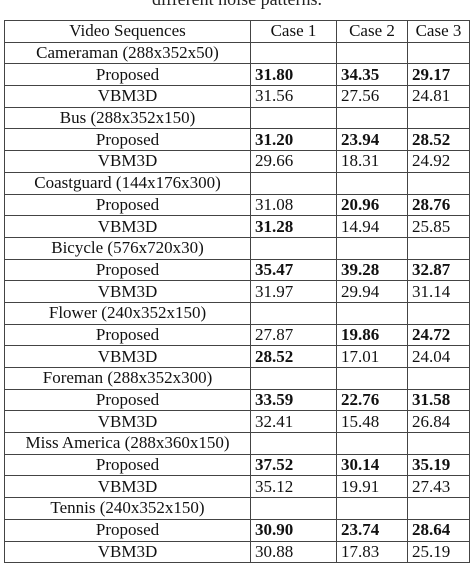  I want to click on table-row: Proposed 31.80 34.35 29.17, so click(237, 75).